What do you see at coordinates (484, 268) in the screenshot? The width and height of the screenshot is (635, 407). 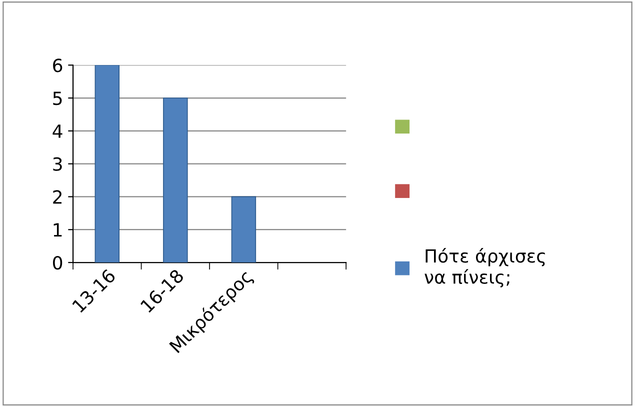 I see `legend-label: Πότε άρχισες να πίνεις;` at bounding box center [484, 268].